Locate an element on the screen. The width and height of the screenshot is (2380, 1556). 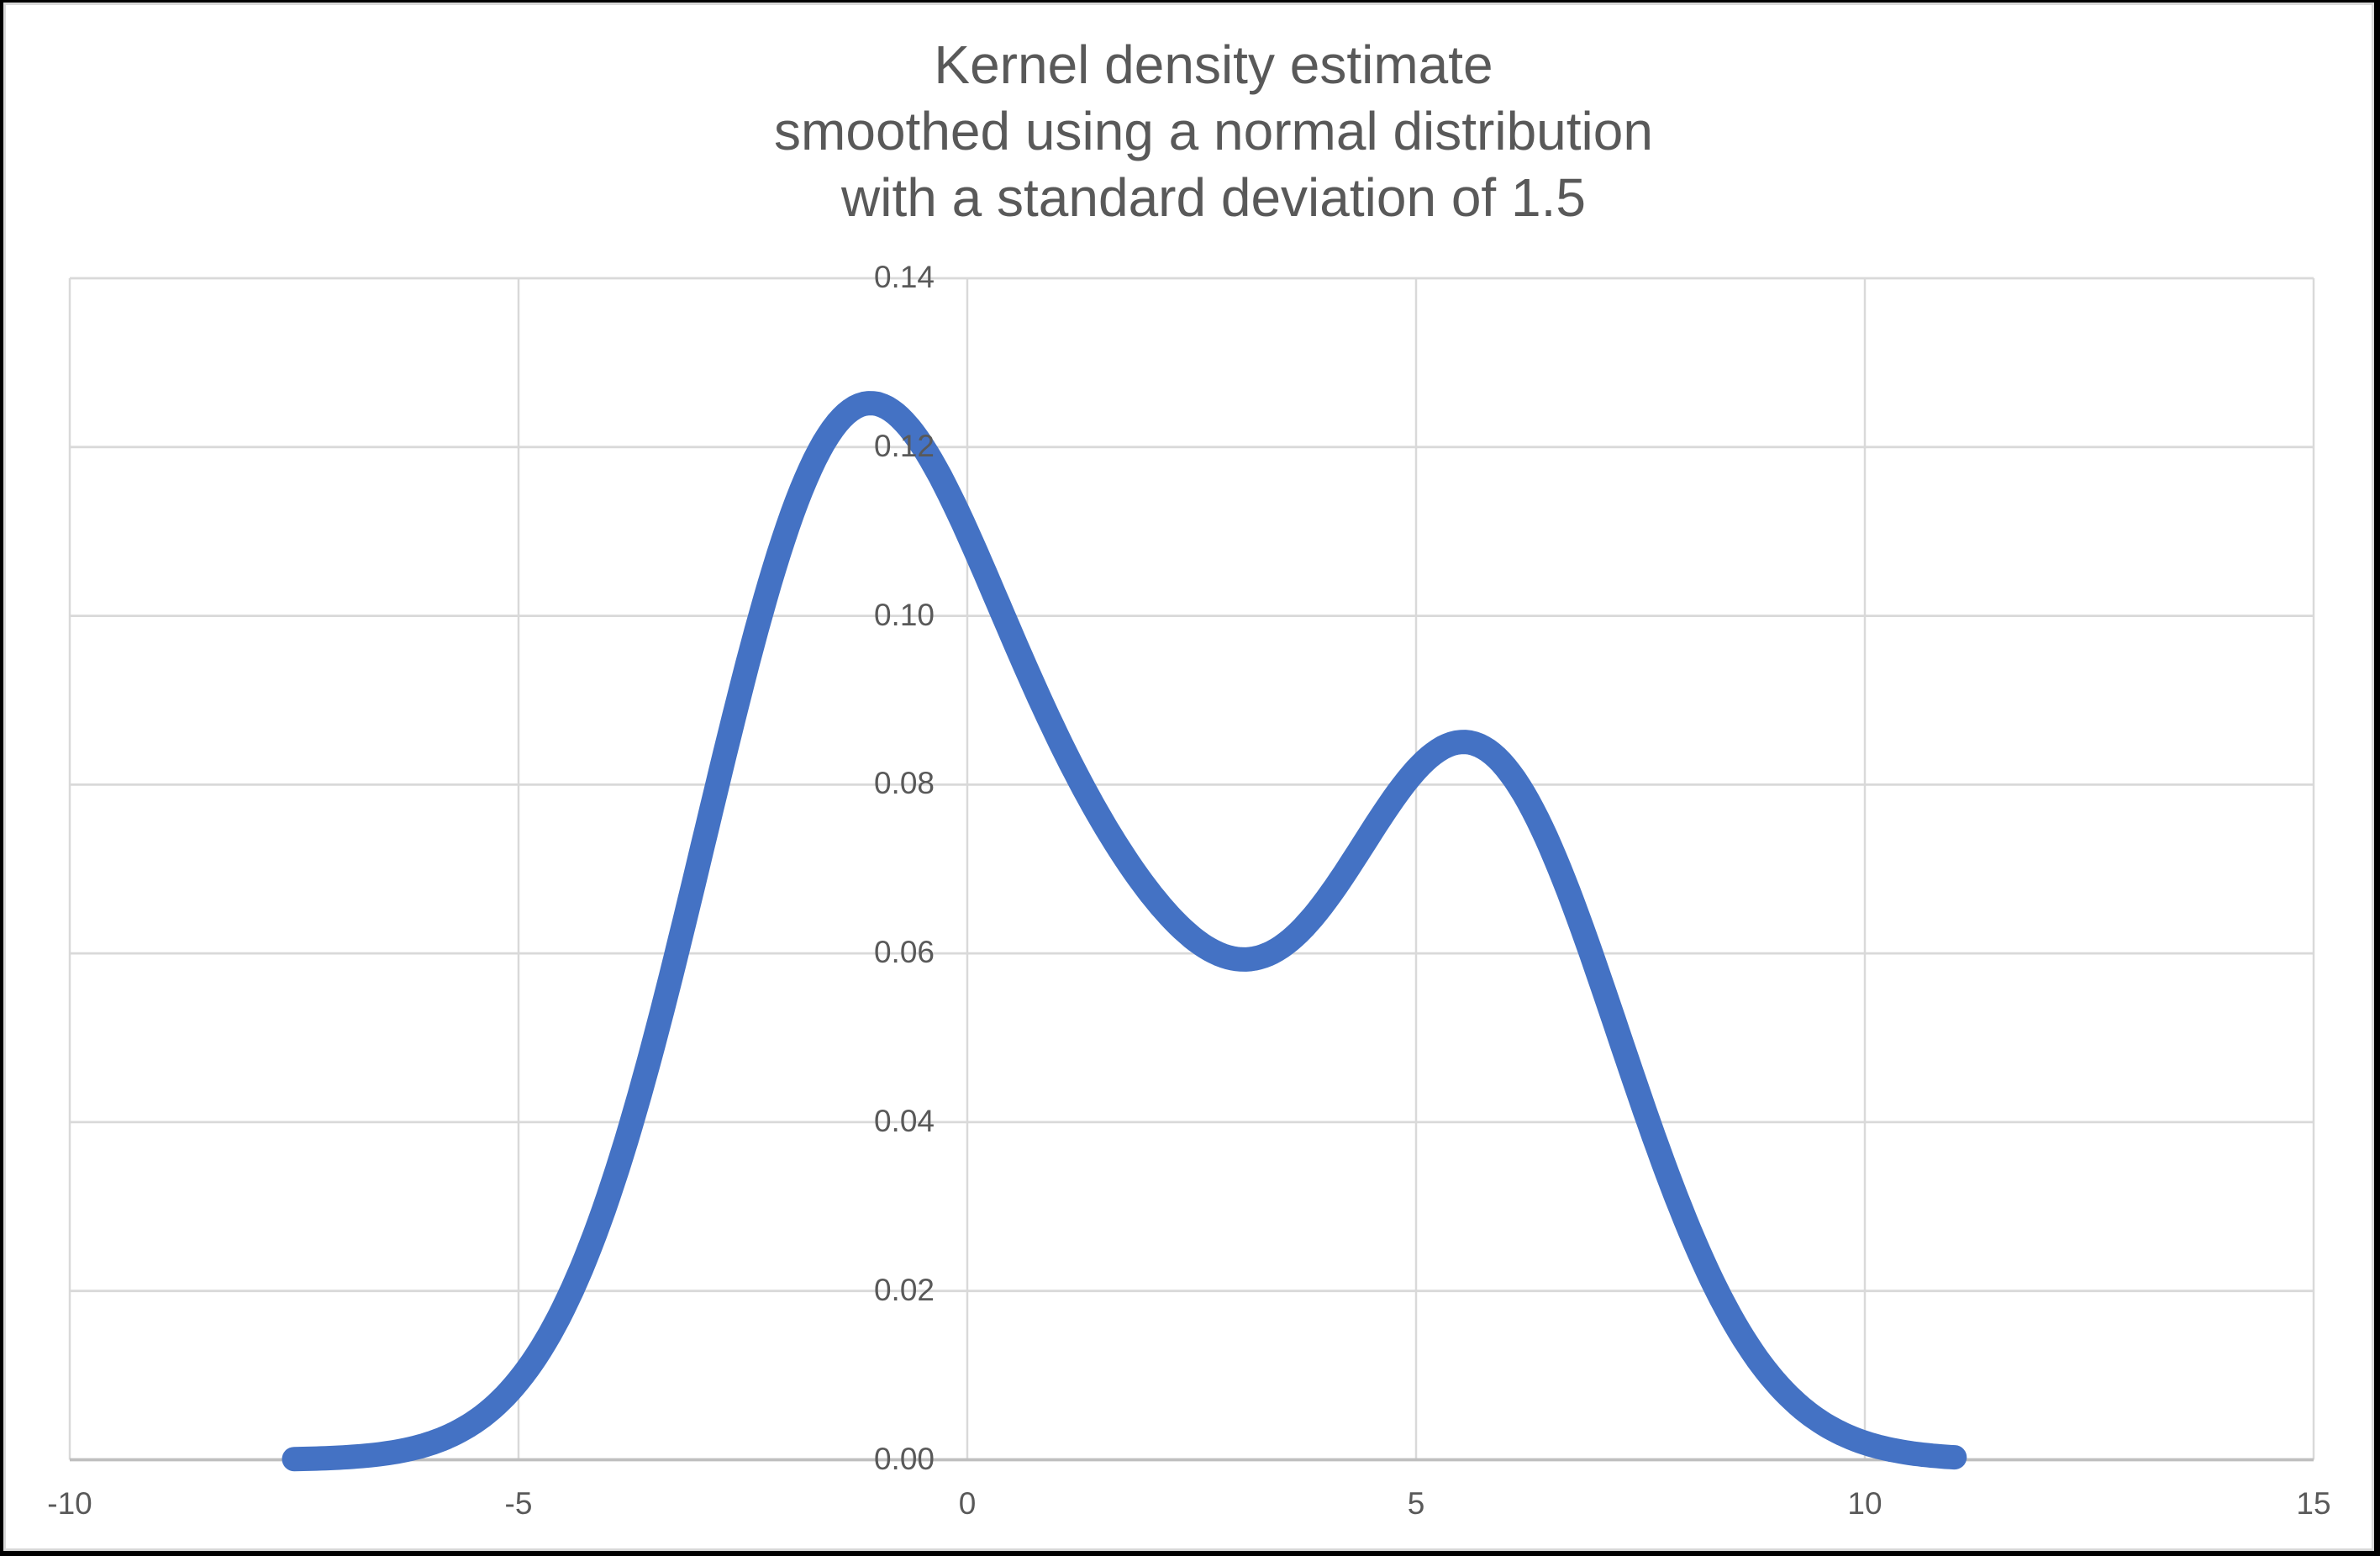
svg-text:smoothed using a normal distri: smoothed using a normal distribution is located at coordinates (1213, 131).